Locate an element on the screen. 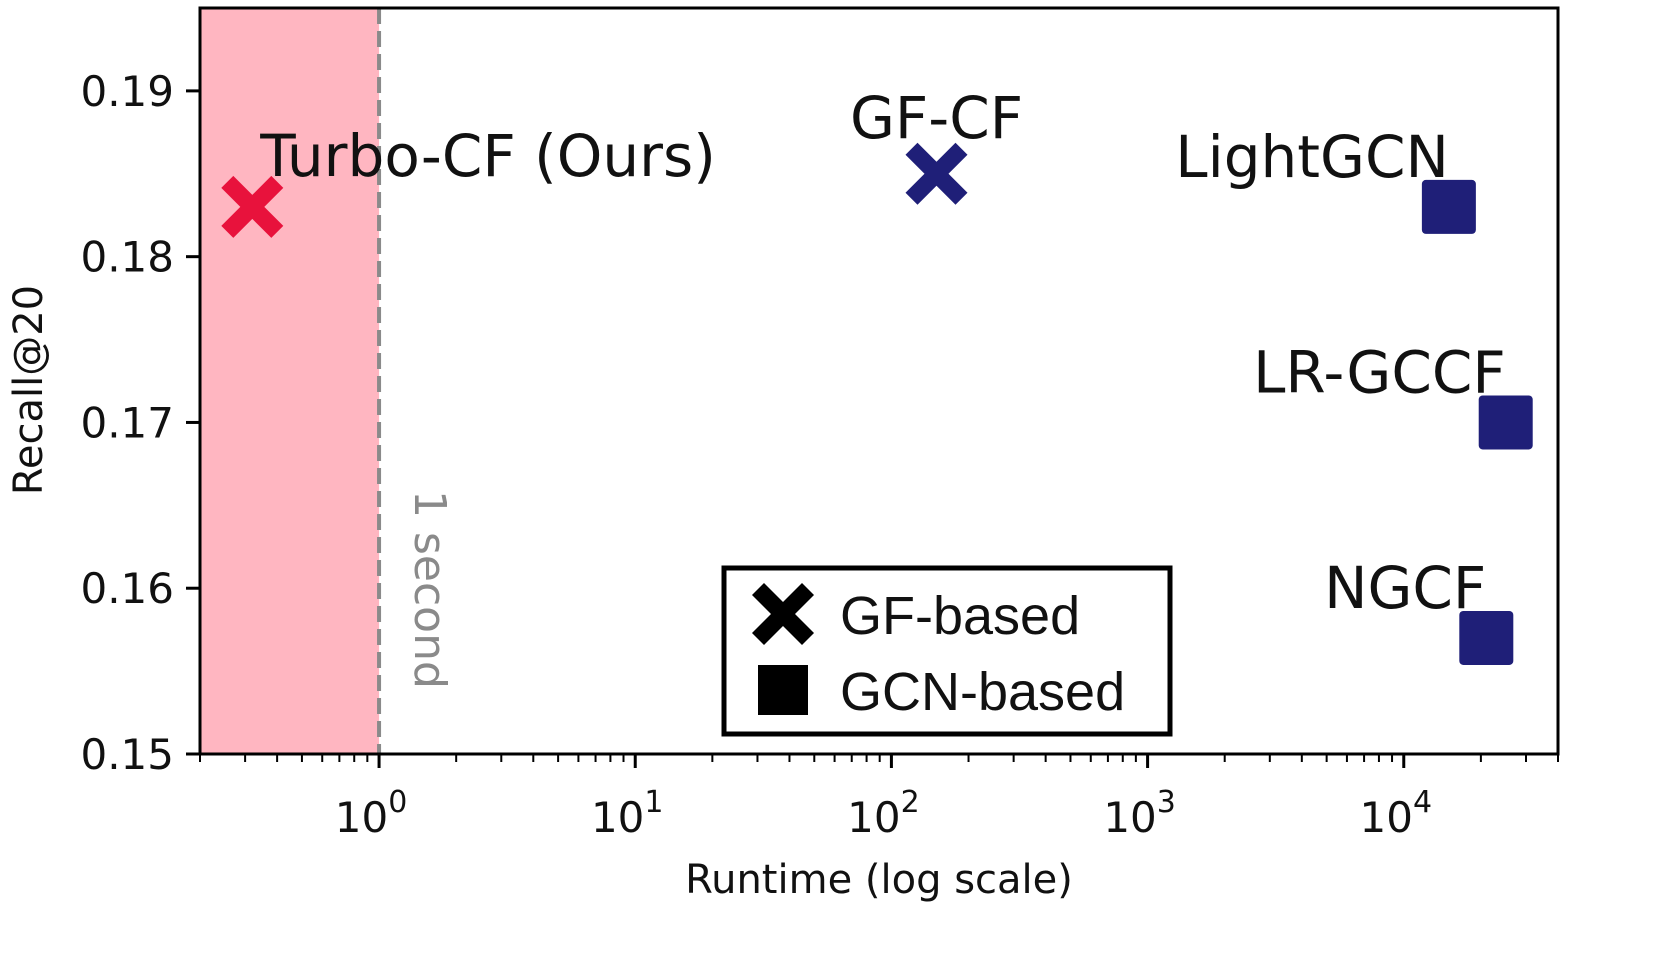 The height and width of the screenshot is (955, 1663). legend-label-gcn-based: GCN-based is located at coordinates (982, 692).